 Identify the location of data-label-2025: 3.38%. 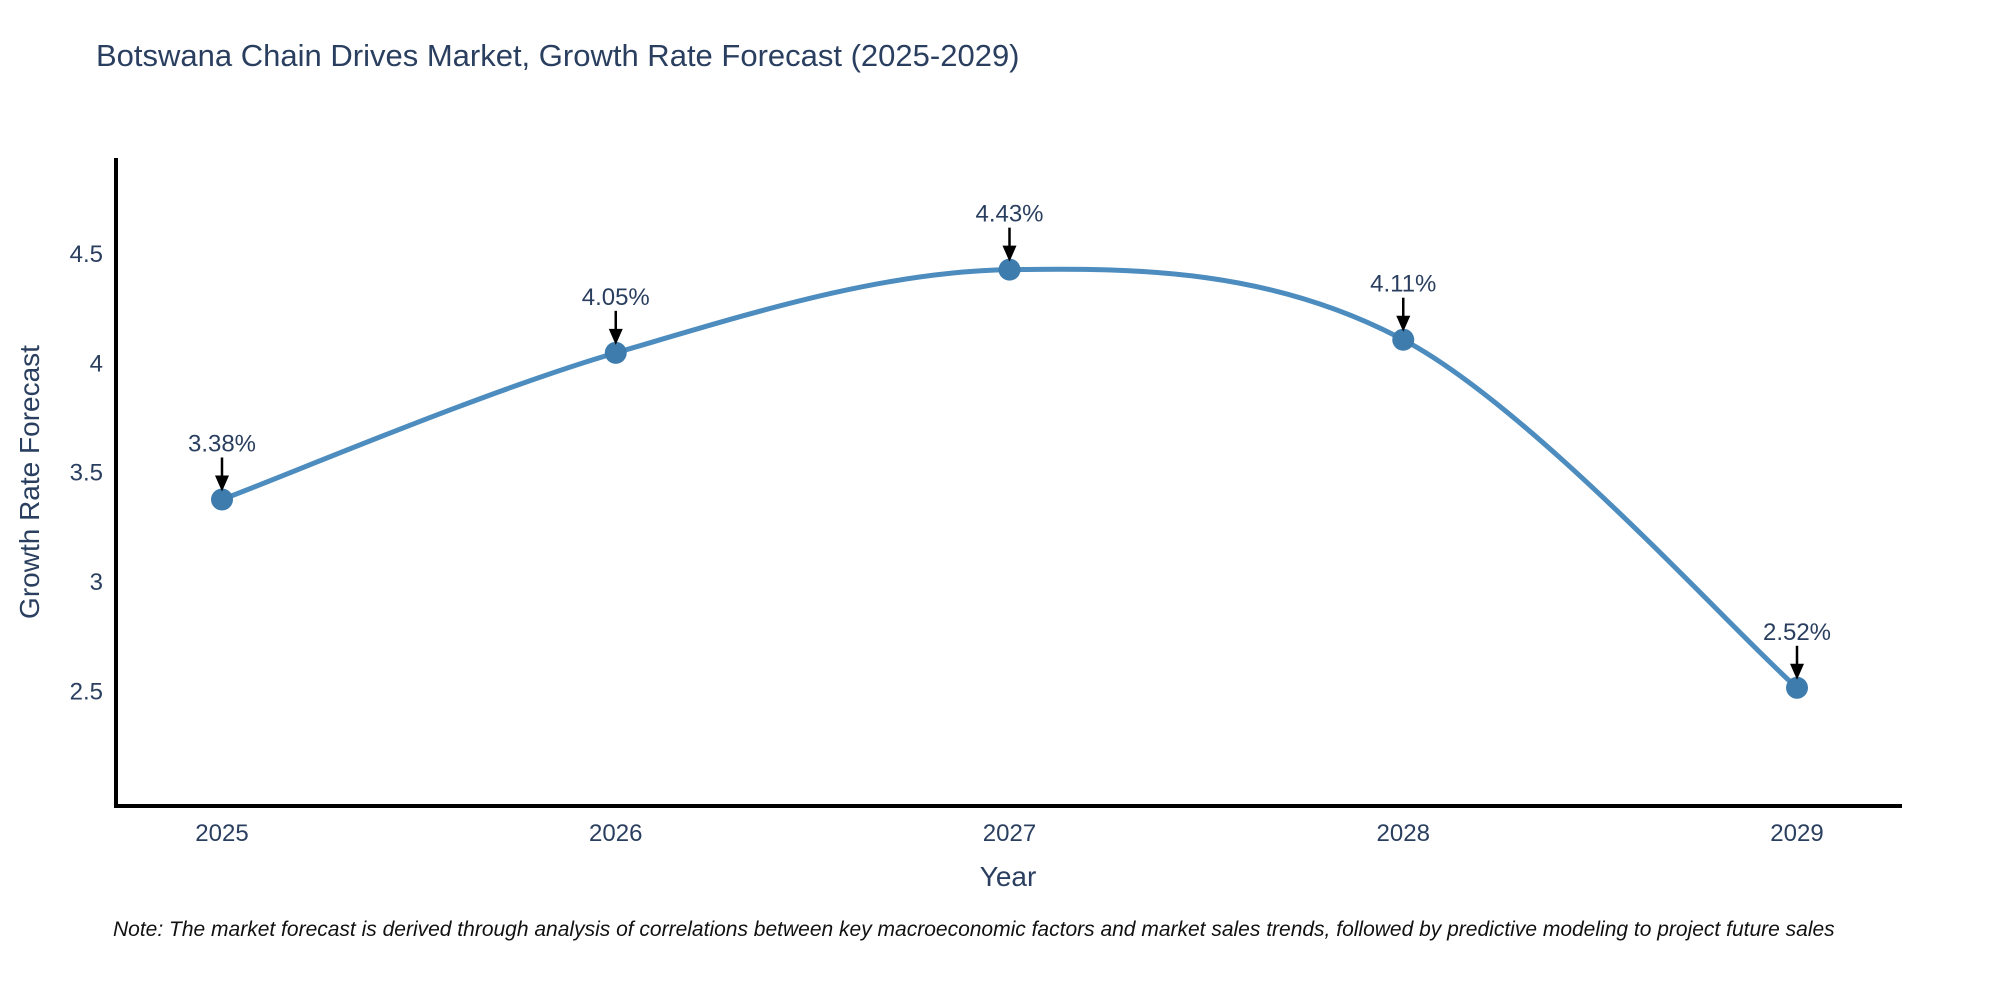
(222, 444).